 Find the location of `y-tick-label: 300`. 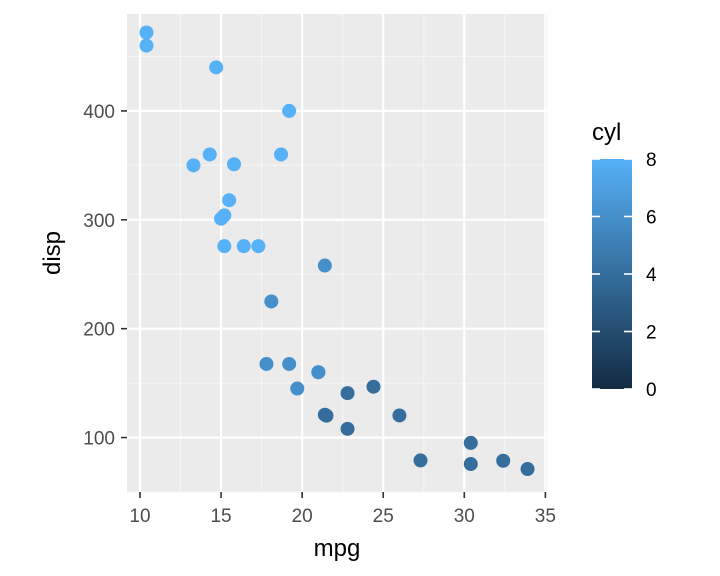

y-tick-label: 300 is located at coordinates (99, 221).